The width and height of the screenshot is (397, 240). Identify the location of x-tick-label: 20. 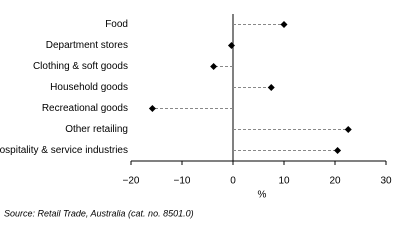
(335, 181).